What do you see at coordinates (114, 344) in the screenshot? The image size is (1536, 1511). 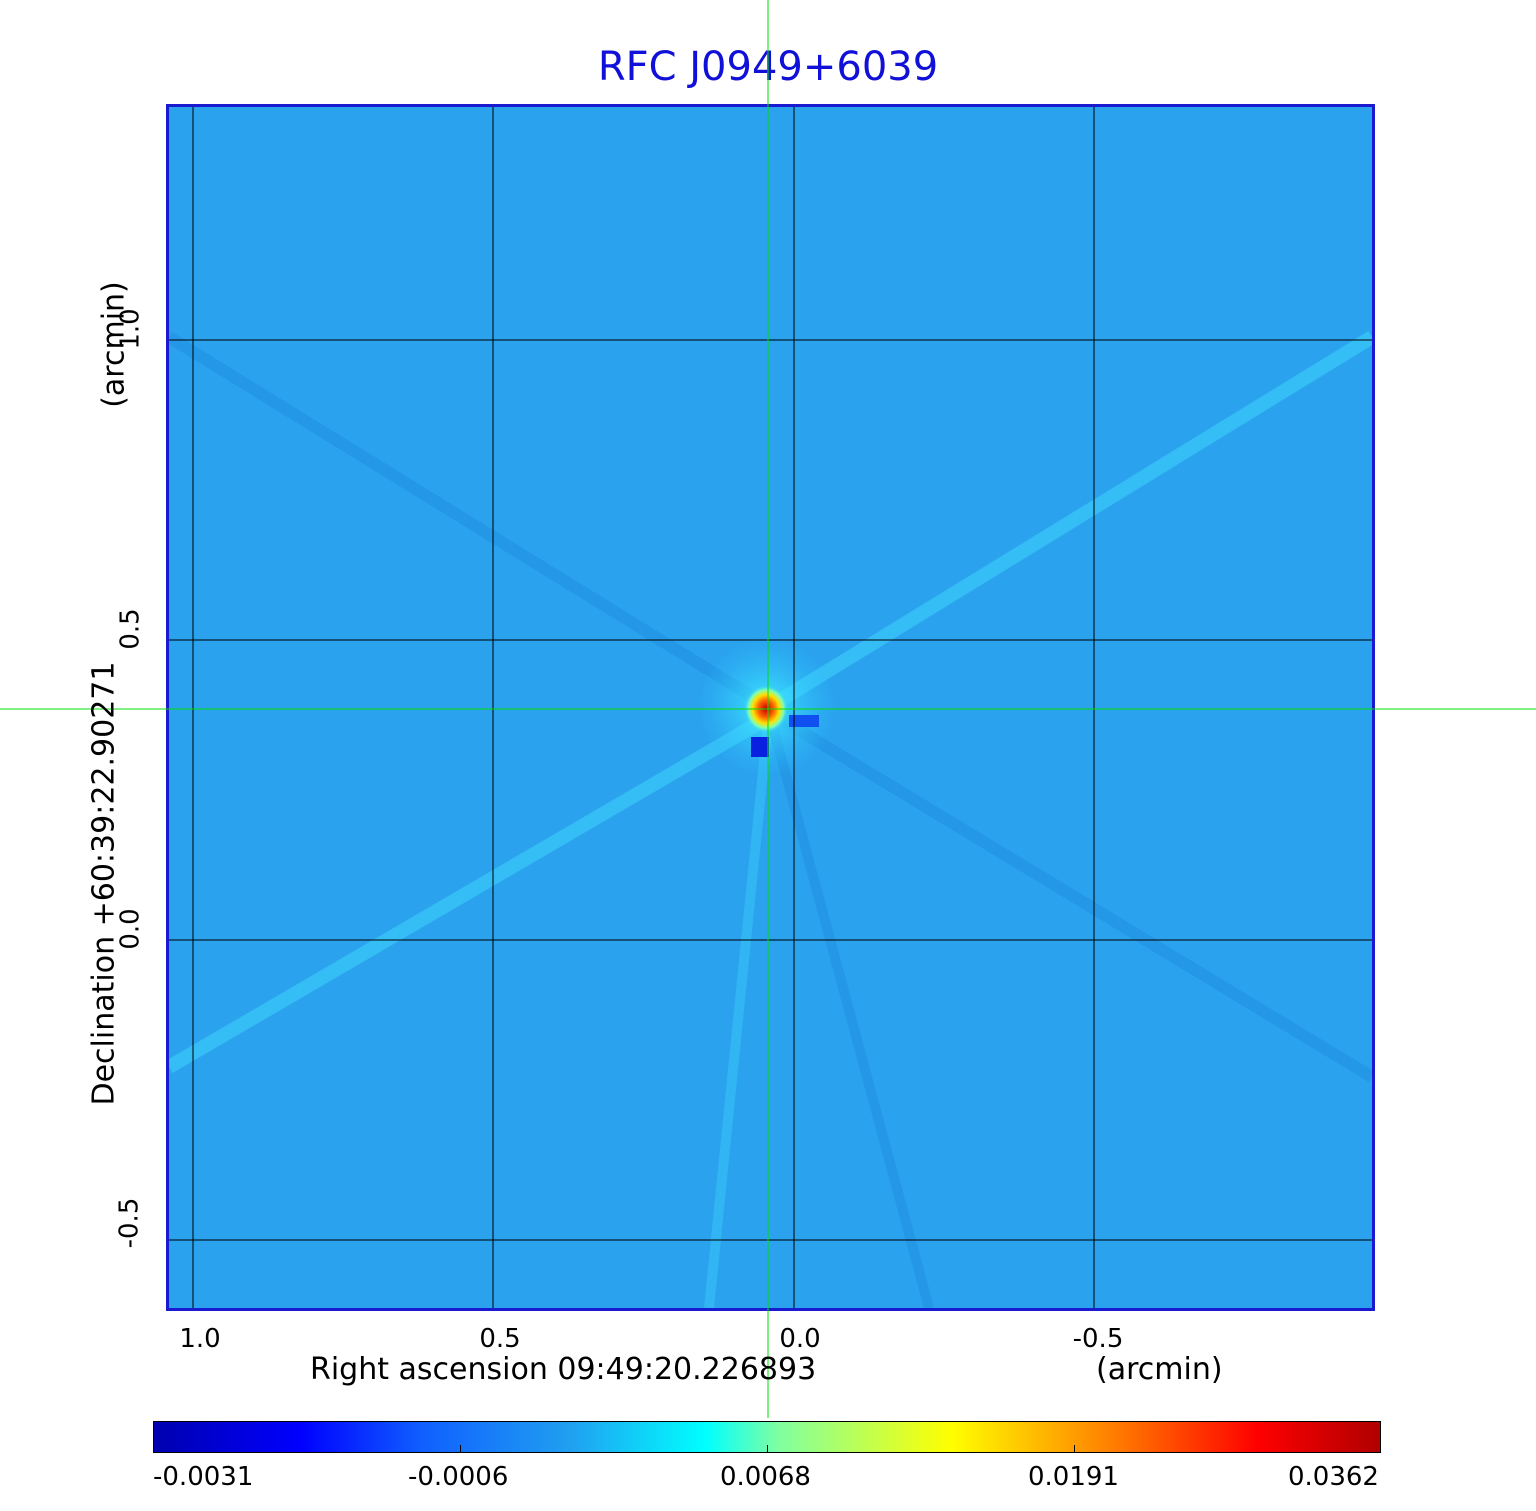 I see `y-axis-unit: (arcmin)` at bounding box center [114, 344].